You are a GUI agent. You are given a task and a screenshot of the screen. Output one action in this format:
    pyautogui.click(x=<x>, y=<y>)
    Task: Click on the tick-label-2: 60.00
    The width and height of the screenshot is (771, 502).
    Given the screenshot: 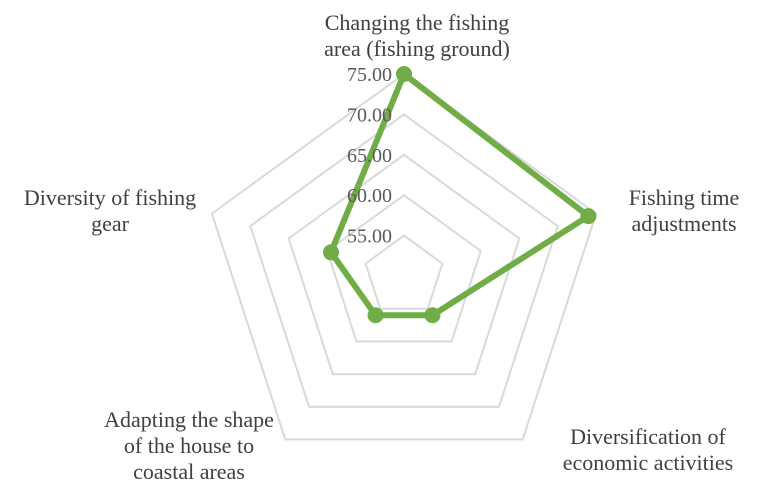 What is the action you would take?
    pyautogui.click(x=369, y=196)
    